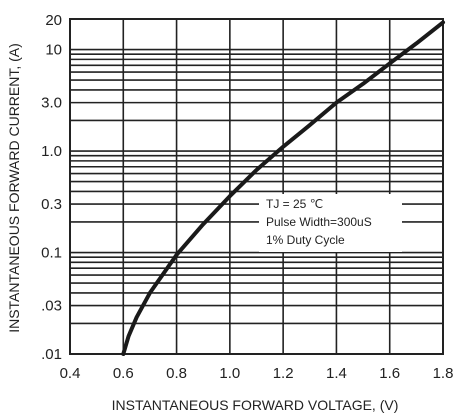 The width and height of the screenshot is (462, 418). I want to click on annotation-line-2: Pulse Width=300uS, so click(319, 222).